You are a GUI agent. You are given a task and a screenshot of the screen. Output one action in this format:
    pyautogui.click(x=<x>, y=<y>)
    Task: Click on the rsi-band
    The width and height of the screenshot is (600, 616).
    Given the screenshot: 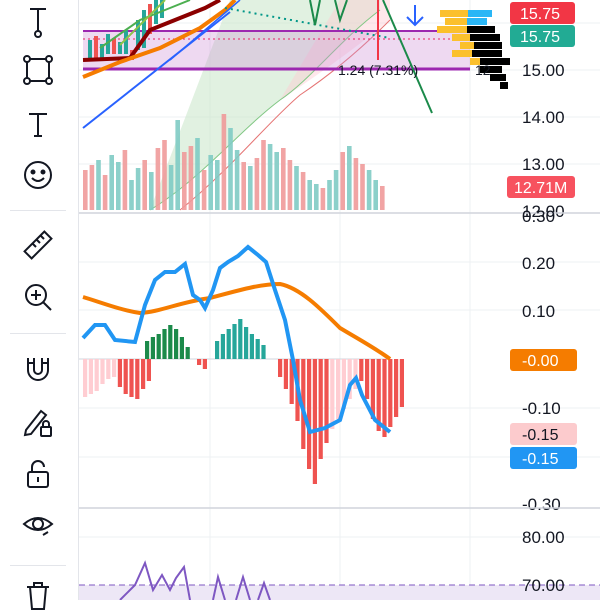 What is the action you would take?
    pyautogui.click(x=339, y=592)
    